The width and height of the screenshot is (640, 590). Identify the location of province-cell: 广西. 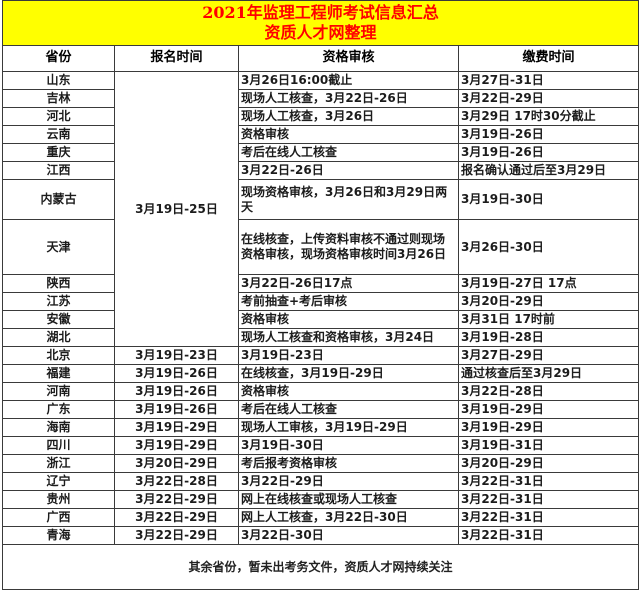
(58, 517).